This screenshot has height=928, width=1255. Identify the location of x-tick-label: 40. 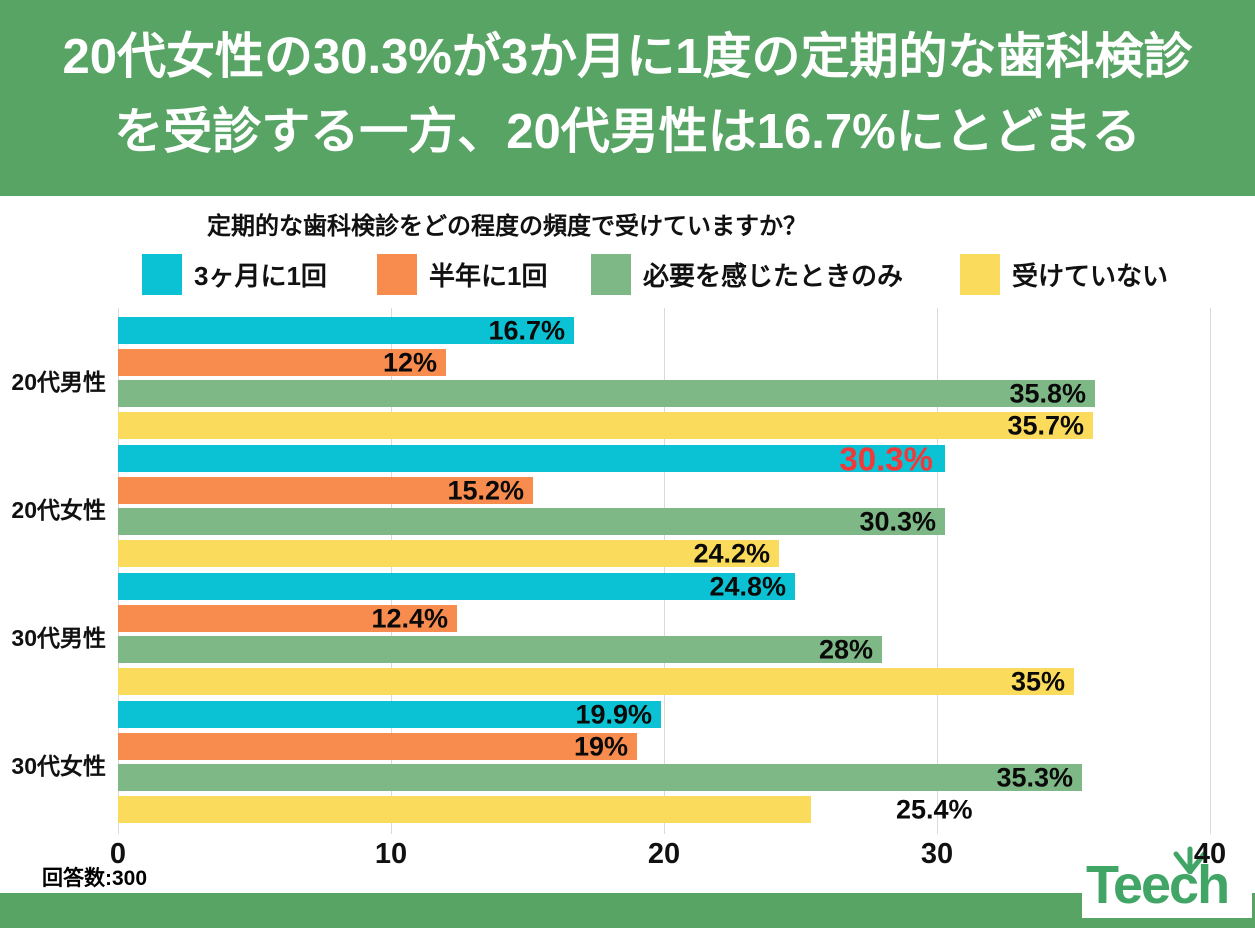
(1210, 854).